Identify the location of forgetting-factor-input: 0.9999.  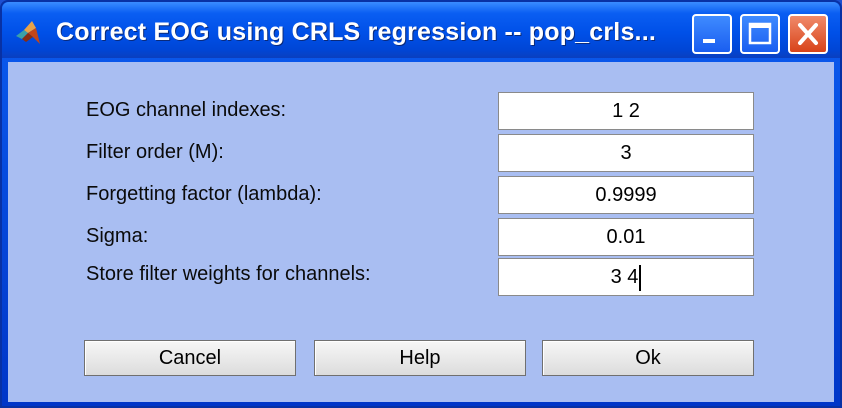
(626, 195).